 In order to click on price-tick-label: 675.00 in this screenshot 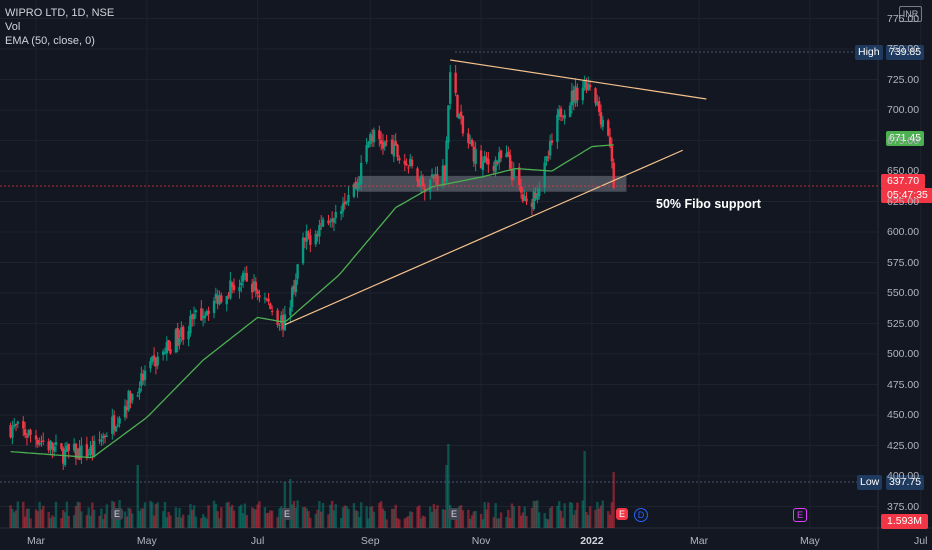, I will do `click(903, 140)`.